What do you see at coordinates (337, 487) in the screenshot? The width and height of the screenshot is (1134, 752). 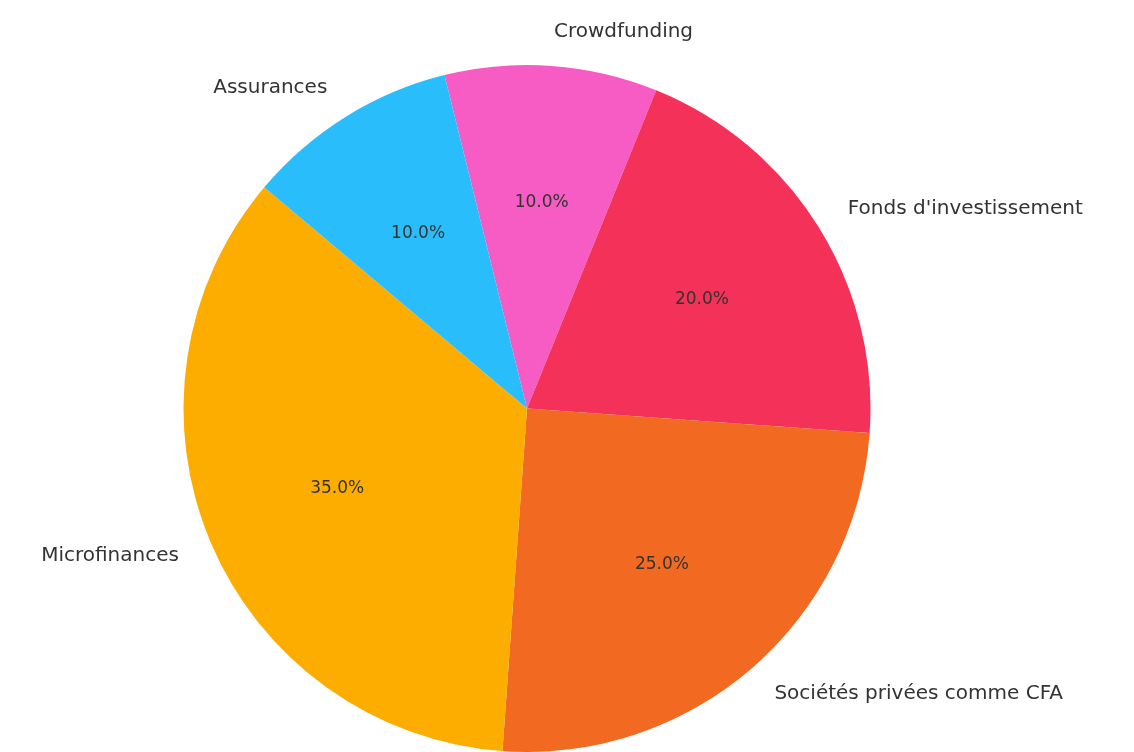 I see `data-label: 35.0%` at bounding box center [337, 487].